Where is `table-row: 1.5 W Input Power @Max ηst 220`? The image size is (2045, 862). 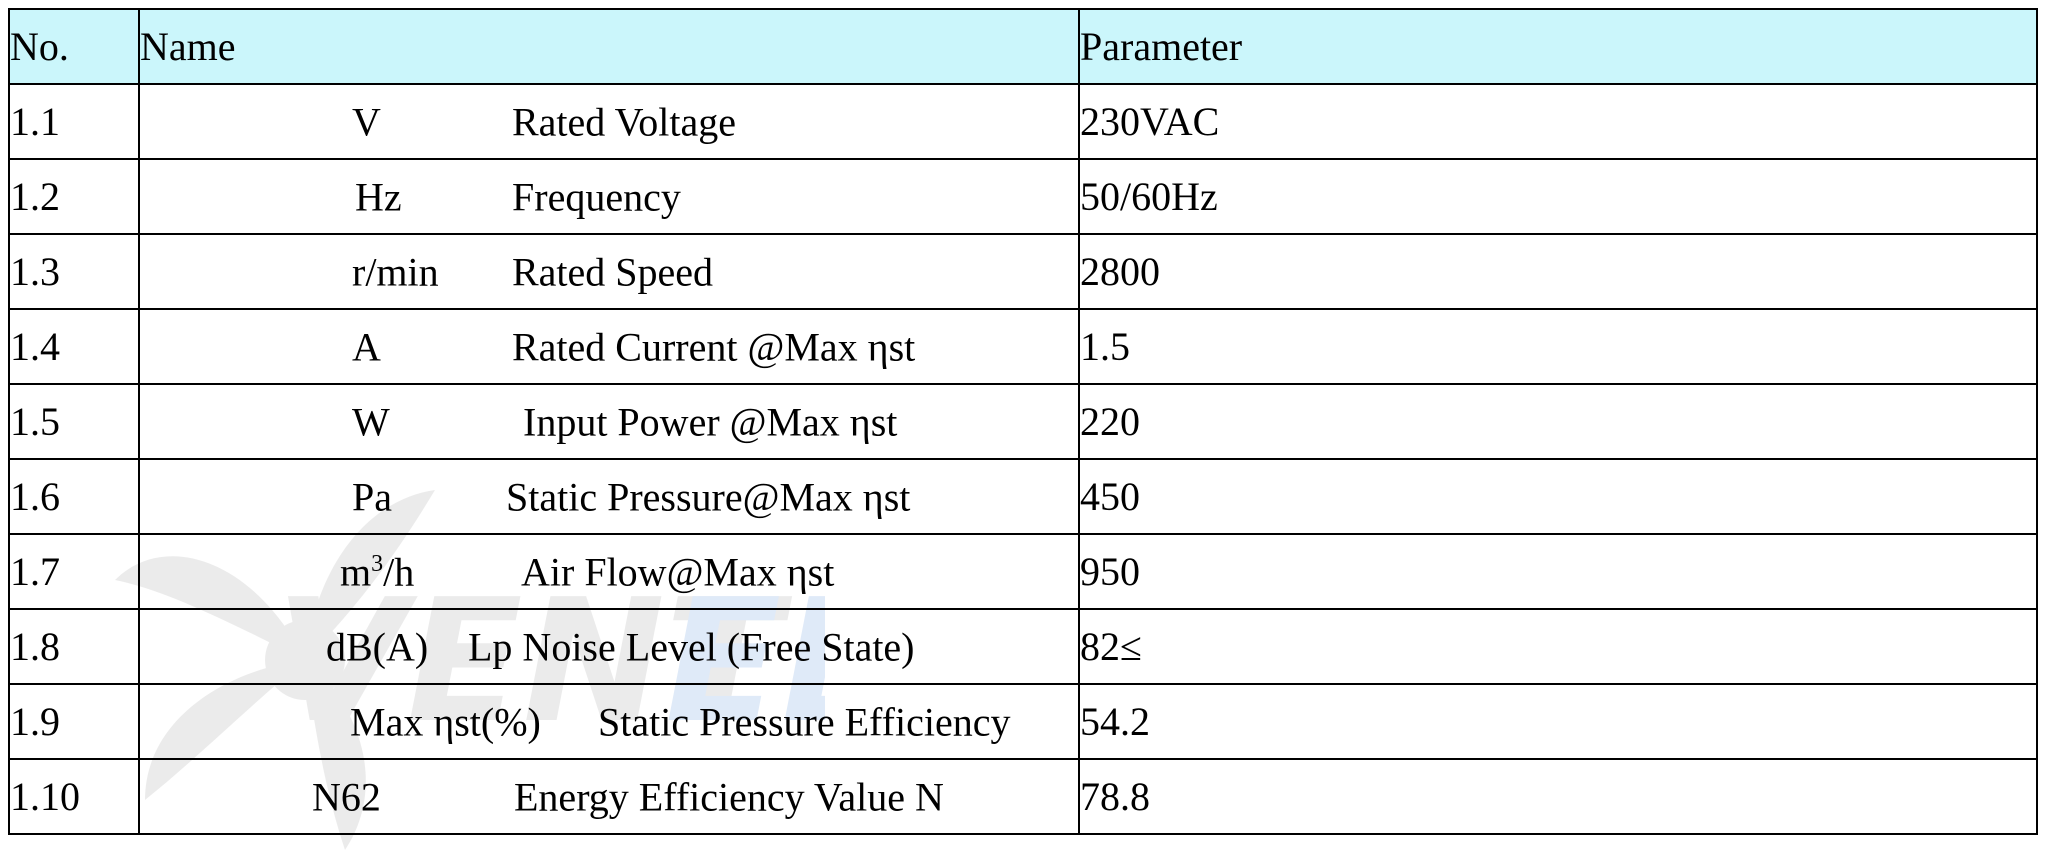 table-row: 1.5 W Input Power @Max ηst 220 is located at coordinates (1023, 421).